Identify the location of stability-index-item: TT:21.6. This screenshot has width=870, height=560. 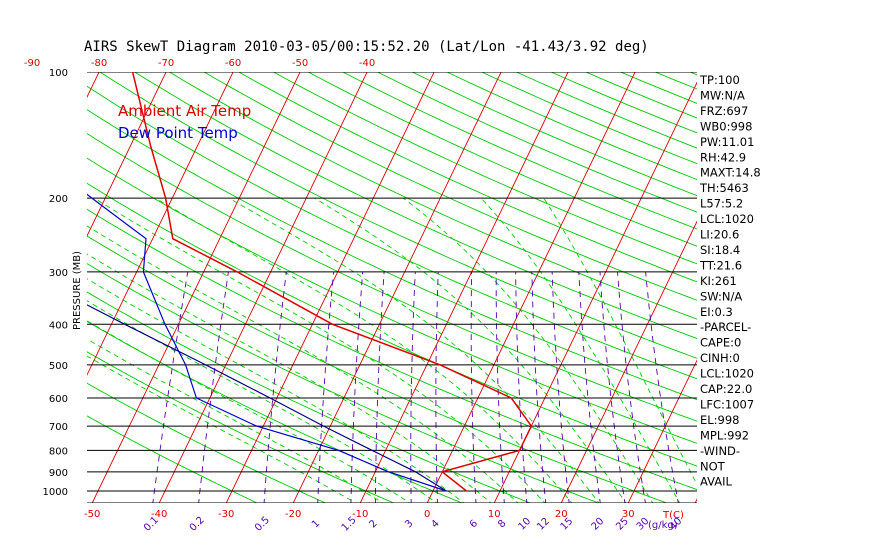
(720, 265).